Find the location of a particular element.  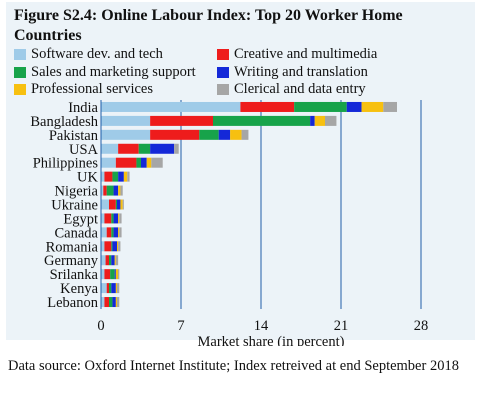

category-label: Philippines is located at coordinates (66, 164).